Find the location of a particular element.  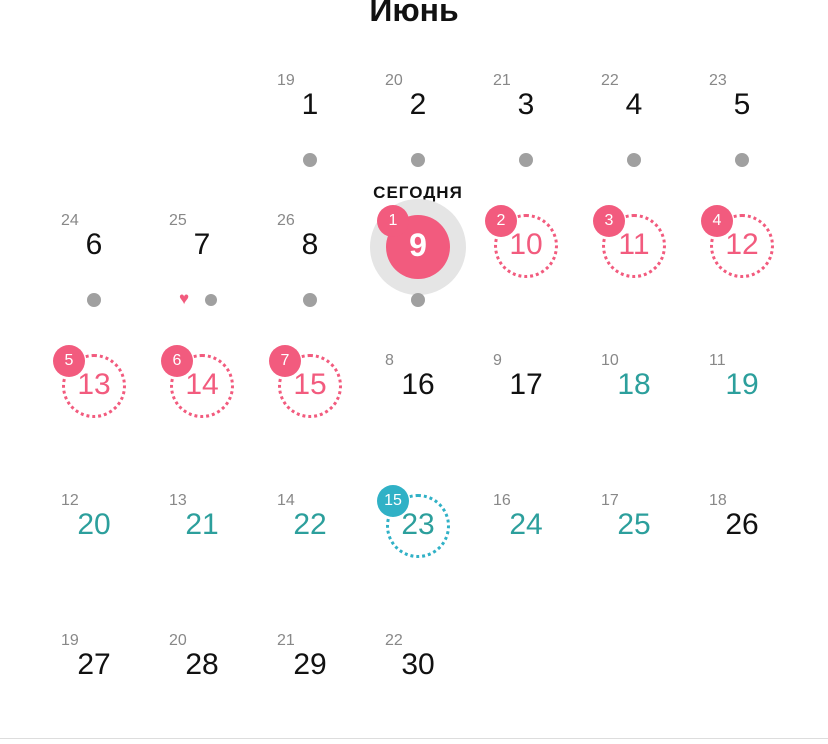

day-number: 11 is located at coordinates (634, 244).